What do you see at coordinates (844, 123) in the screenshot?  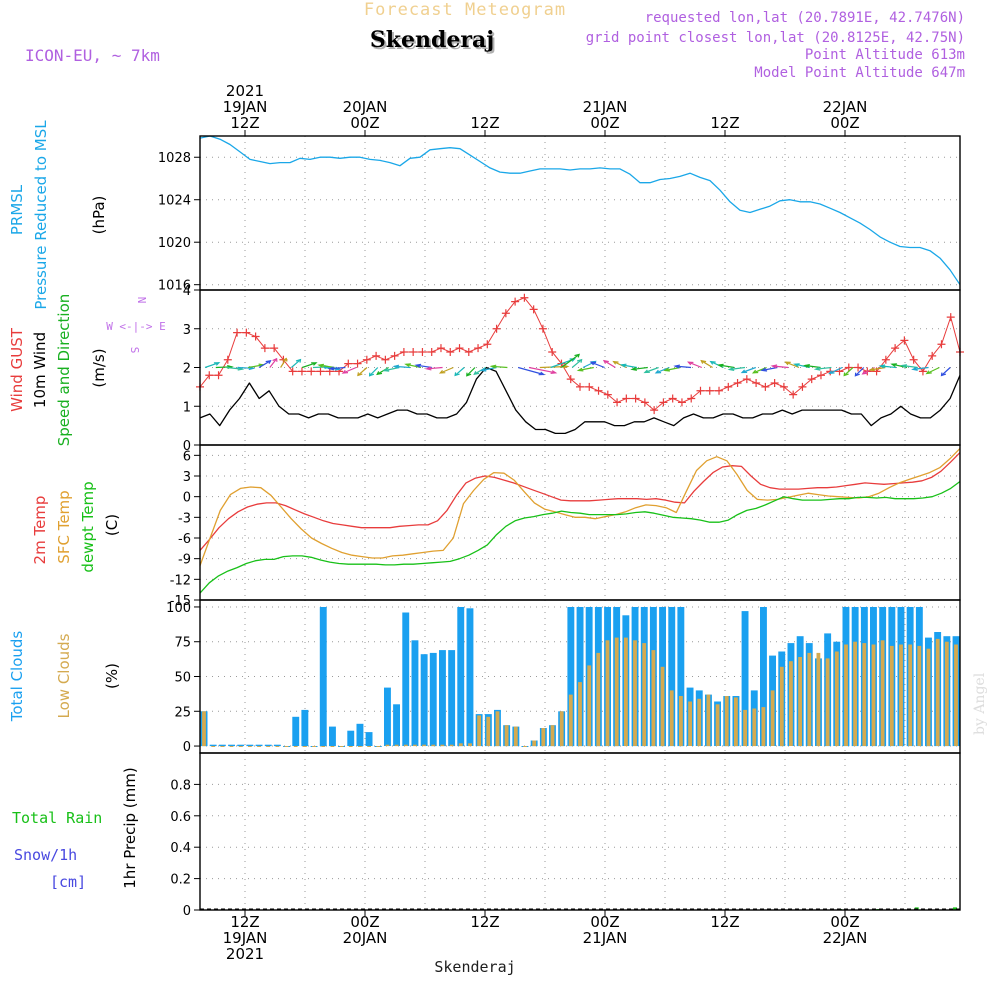 I see `time-label-top: 00Z` at bounding box center [844, 123].